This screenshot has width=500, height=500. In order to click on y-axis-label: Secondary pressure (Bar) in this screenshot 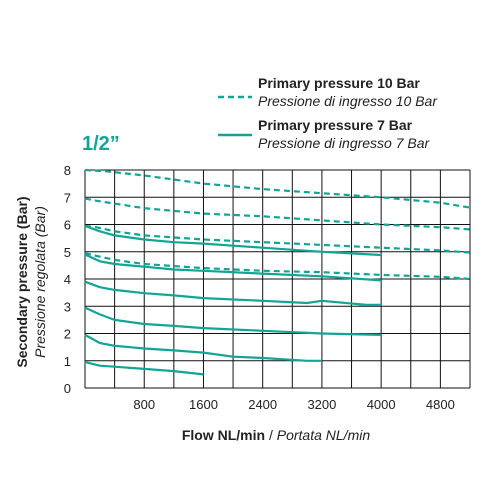, I will do `click(22, 281)`.